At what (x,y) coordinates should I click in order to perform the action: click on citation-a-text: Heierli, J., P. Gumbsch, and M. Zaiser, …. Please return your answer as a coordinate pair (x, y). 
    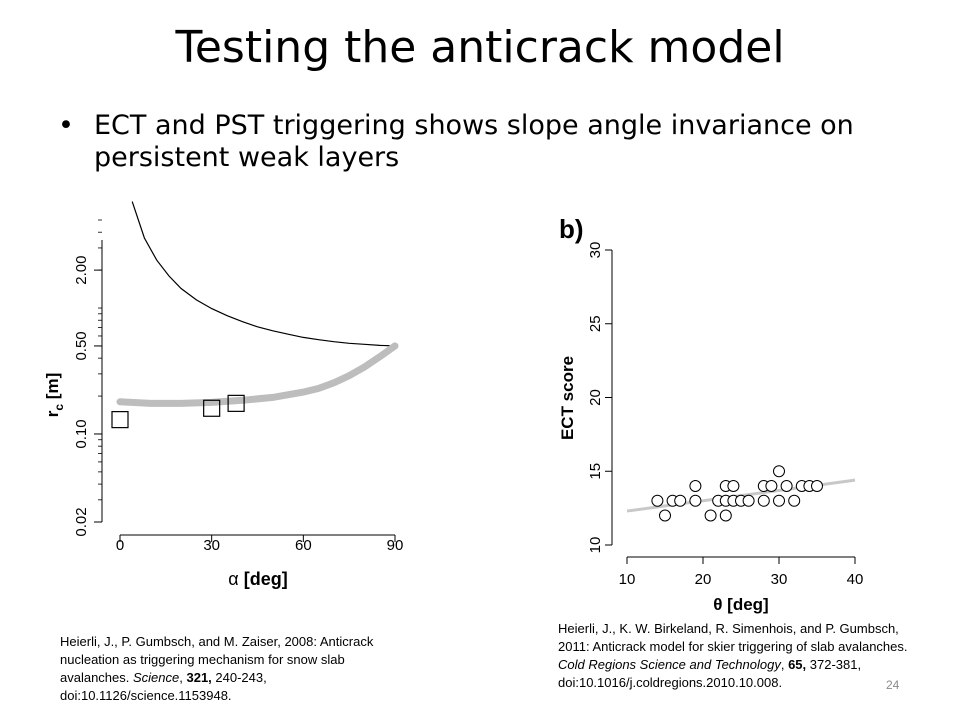
    Looking at the image, I should click on (217, 659).